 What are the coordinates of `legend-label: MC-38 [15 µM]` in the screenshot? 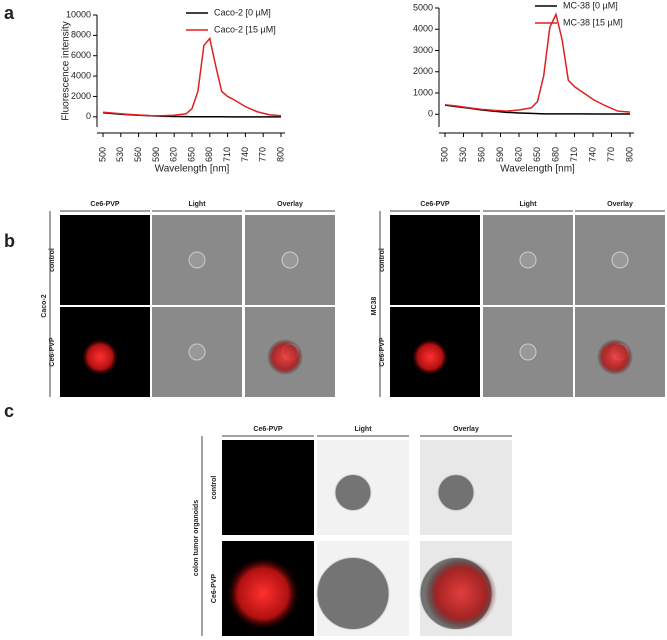 It's located at (593, 22).